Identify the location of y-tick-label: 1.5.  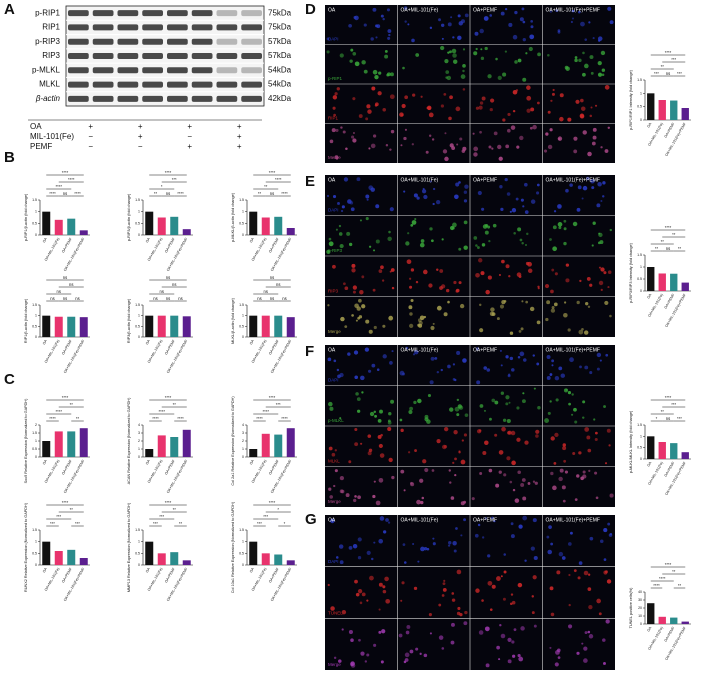
(241, 530).